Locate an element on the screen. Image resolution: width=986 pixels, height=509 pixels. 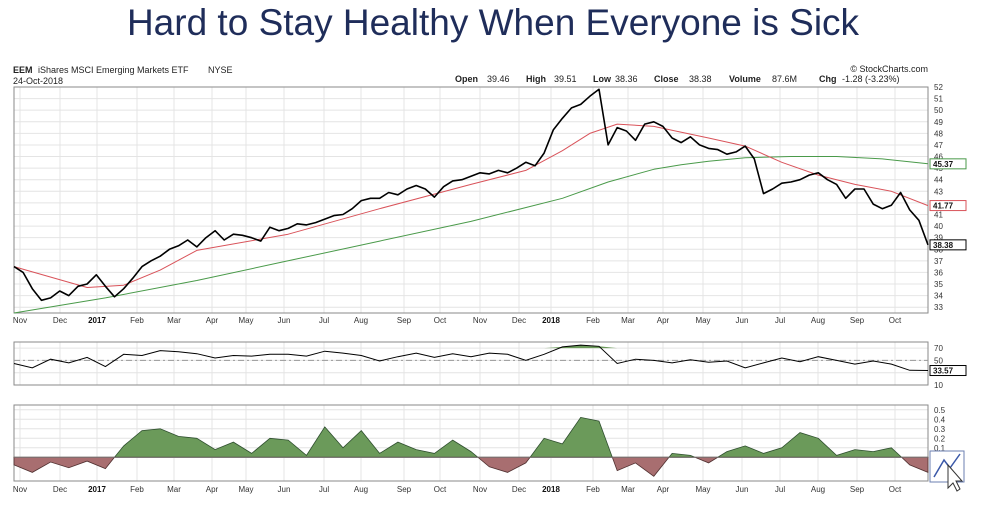
rsi-last-label: 33.57 is located at coordinates (943, 371).